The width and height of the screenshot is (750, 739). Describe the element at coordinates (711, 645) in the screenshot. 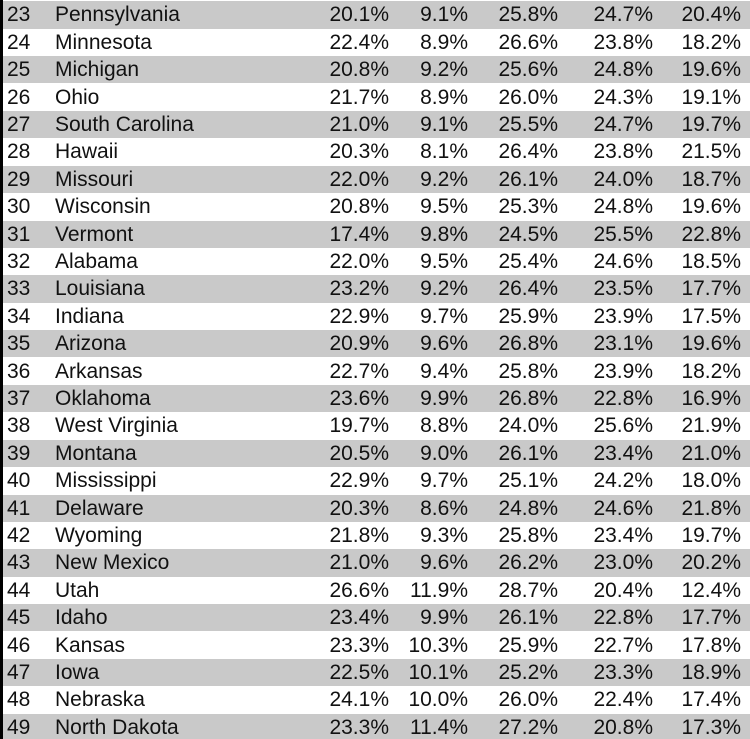

I see `value-cell: 17.8%` at that location.